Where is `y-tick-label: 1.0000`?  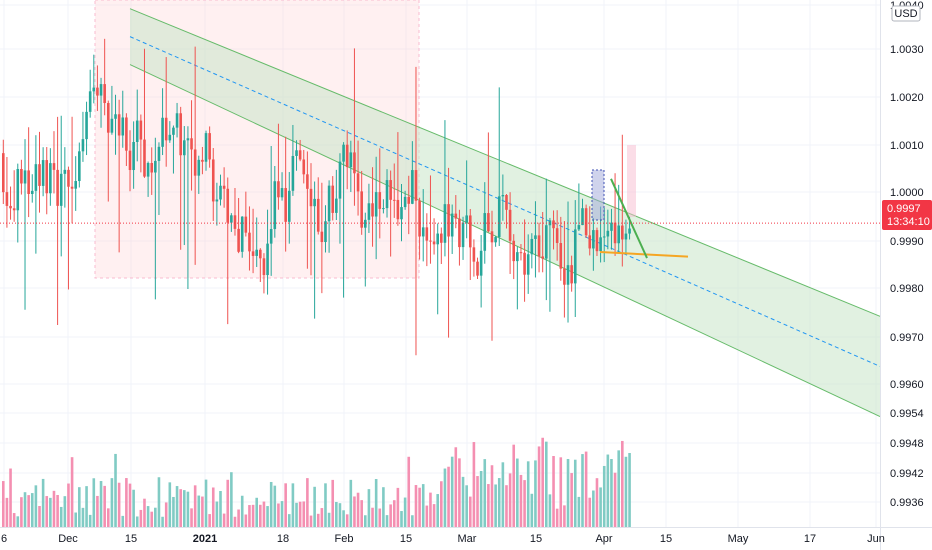 y-tick-label: 1.0000 is located at coordinates (907, 193).